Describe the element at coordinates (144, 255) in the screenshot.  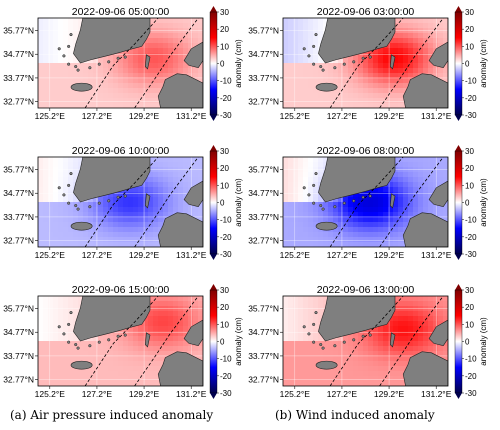
I see `lon-tick-label: 129.2°E` at that location.